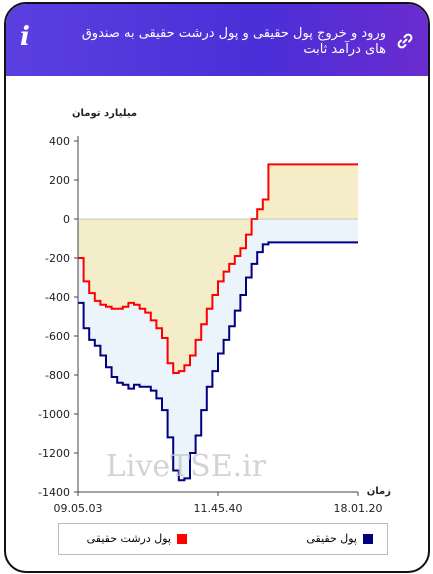  Describe the element at coordinates (331, 538) in the screenshot. I see `legend-label-real-money: پول حقیقی` at that location.